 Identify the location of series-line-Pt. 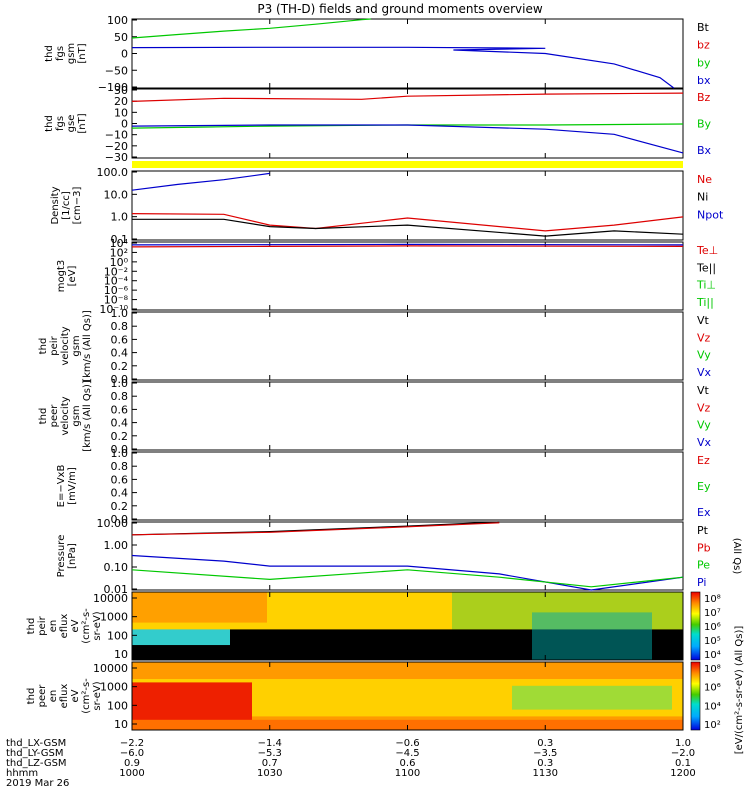
(315, 528).